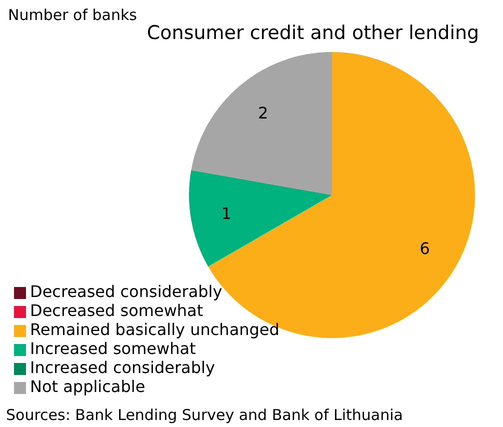  What do you see at coordinates (72, 15) in the screenshot?
I see `chart-subtitle: Number of banks` at bounding box center [72, 15].